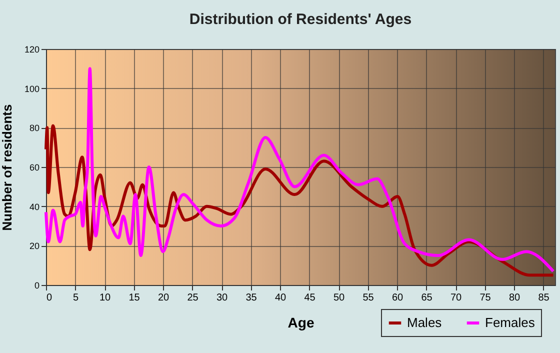 This screenshot has width=560, height=353. Describe the element at coordinates (193, 298) in the screenshot. I see `x-tick-label: 25` at that location.